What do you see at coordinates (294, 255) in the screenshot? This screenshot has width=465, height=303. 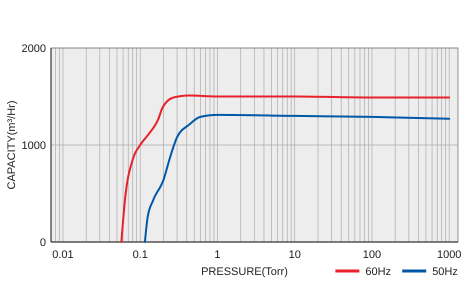 I see `x-tick-label: 10` at bounding box center [294, 255].